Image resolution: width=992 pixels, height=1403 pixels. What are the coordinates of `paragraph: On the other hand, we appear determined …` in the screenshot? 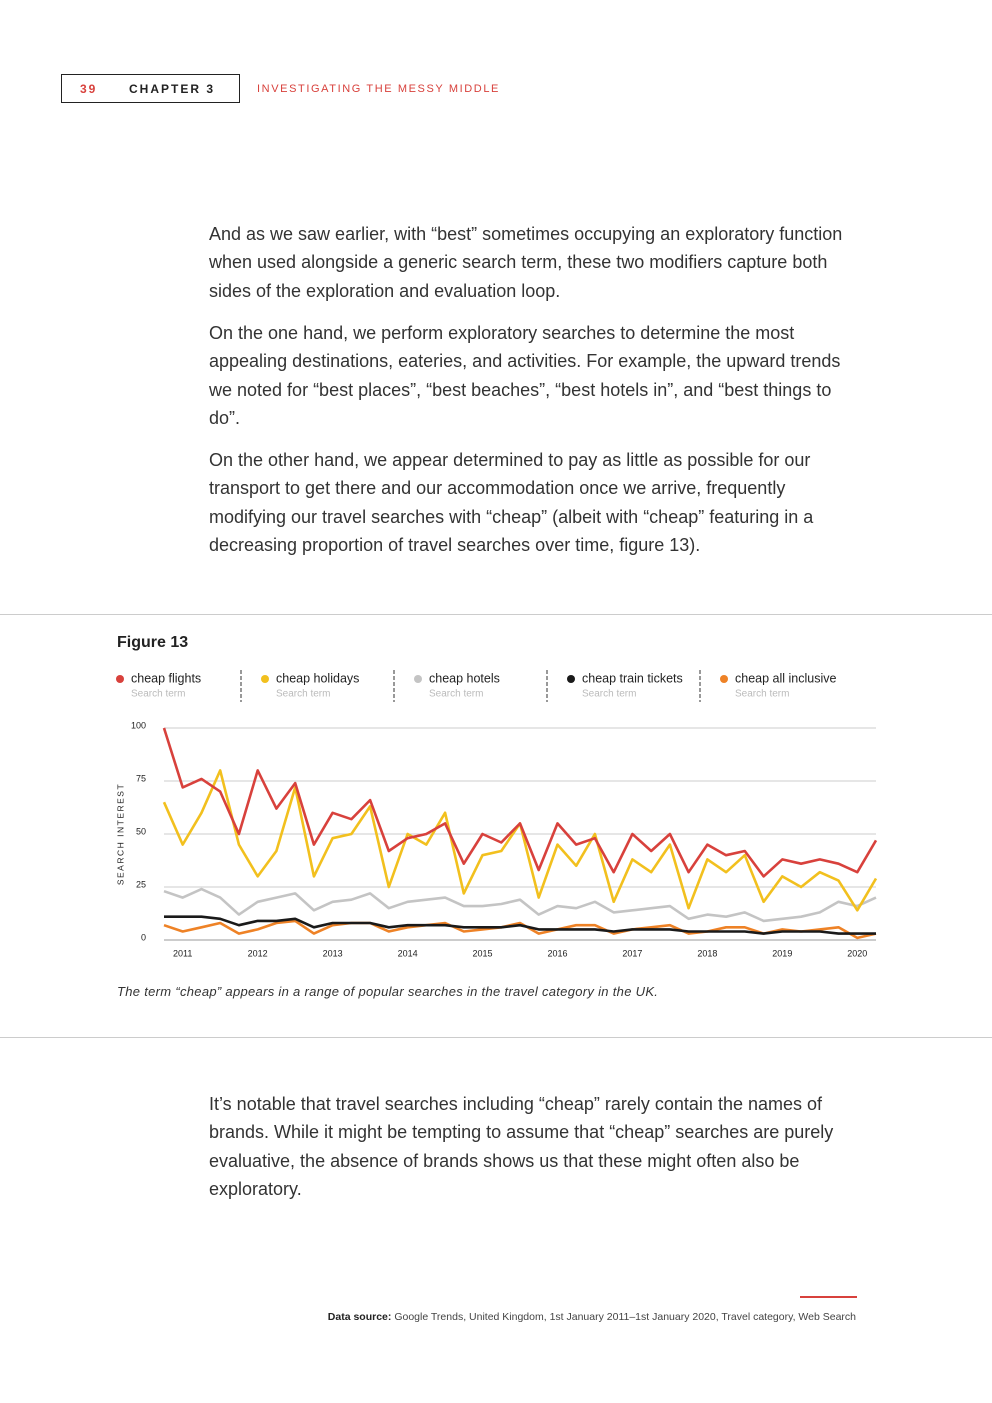 It's located at (511, 502).